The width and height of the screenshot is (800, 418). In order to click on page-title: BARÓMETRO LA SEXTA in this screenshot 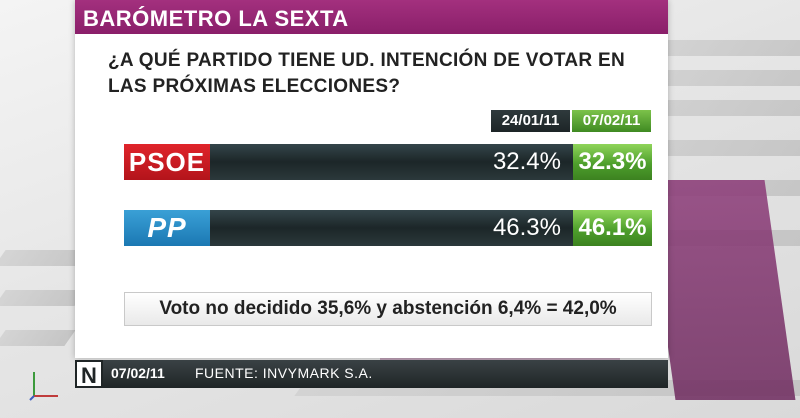, I will do `click(216, 18)`.